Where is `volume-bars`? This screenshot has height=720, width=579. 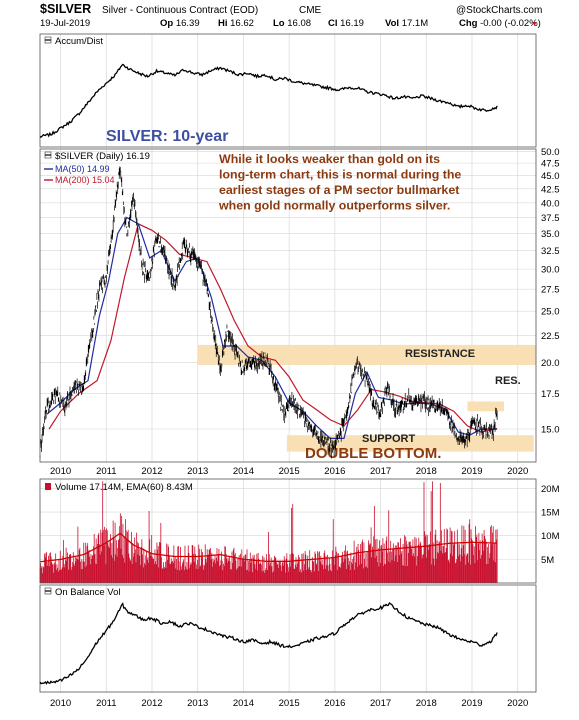 volume-bars is located at coordinates (268, 532).